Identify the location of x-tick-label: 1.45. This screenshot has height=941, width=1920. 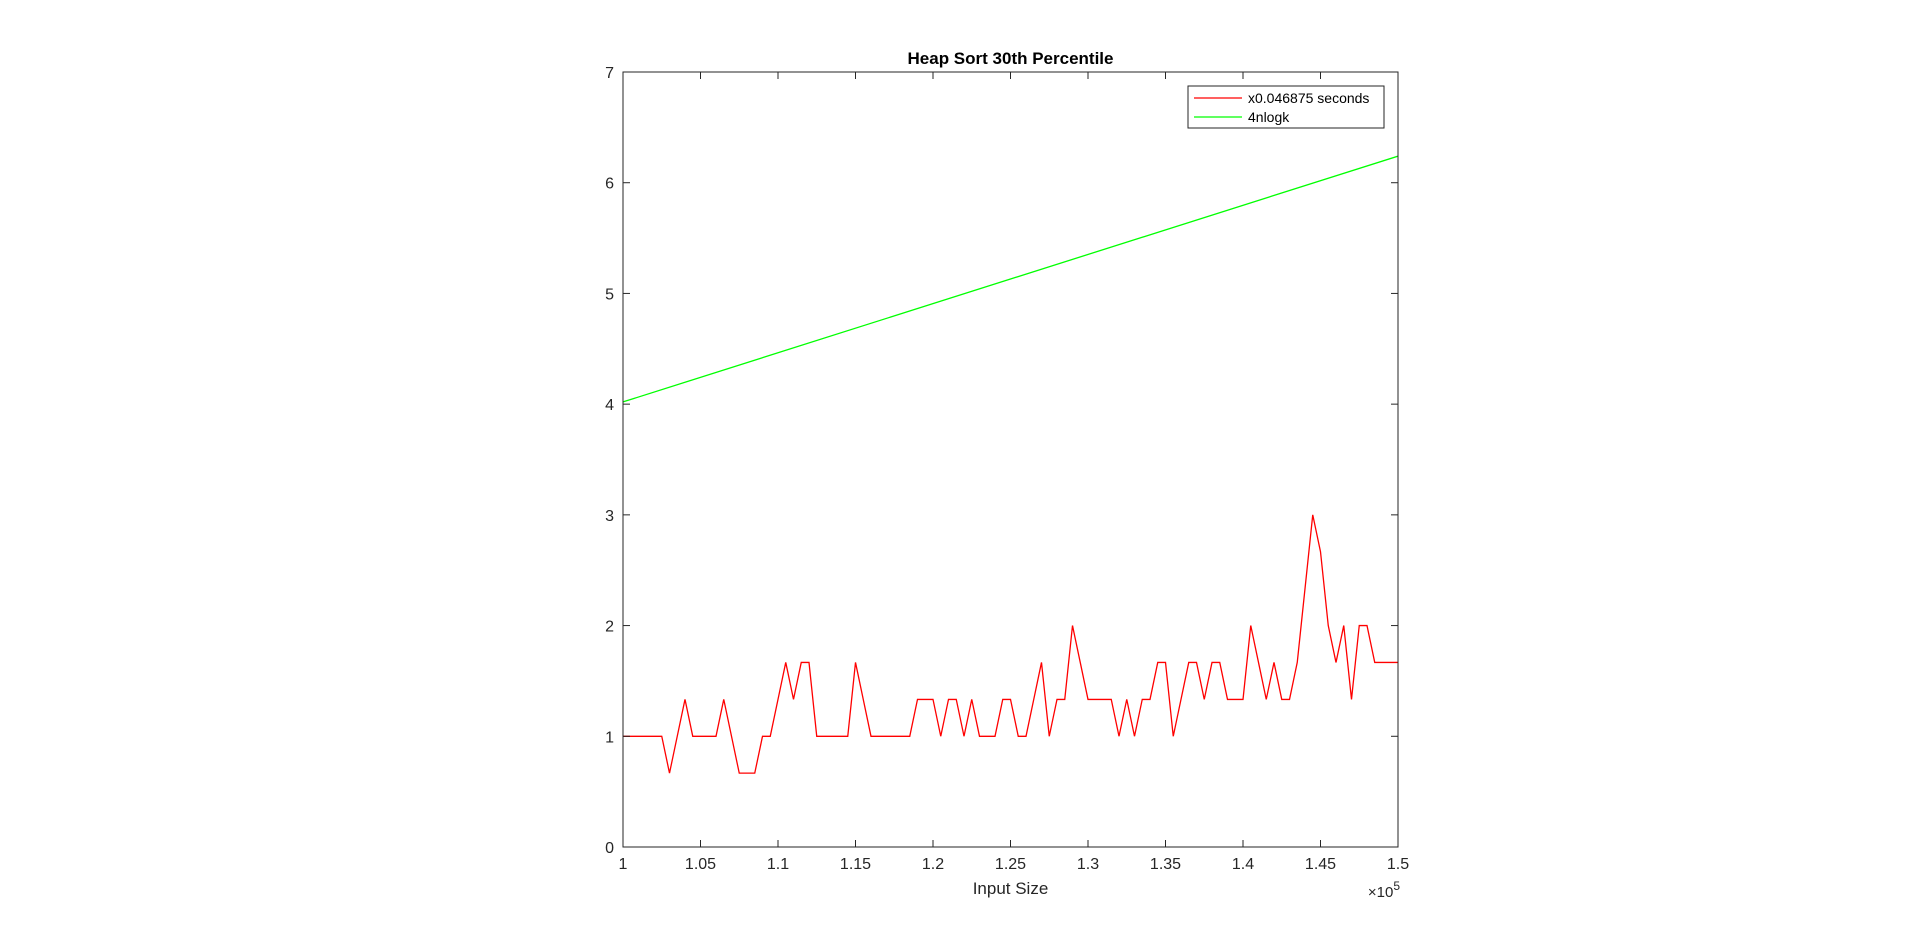
(1320, 864).